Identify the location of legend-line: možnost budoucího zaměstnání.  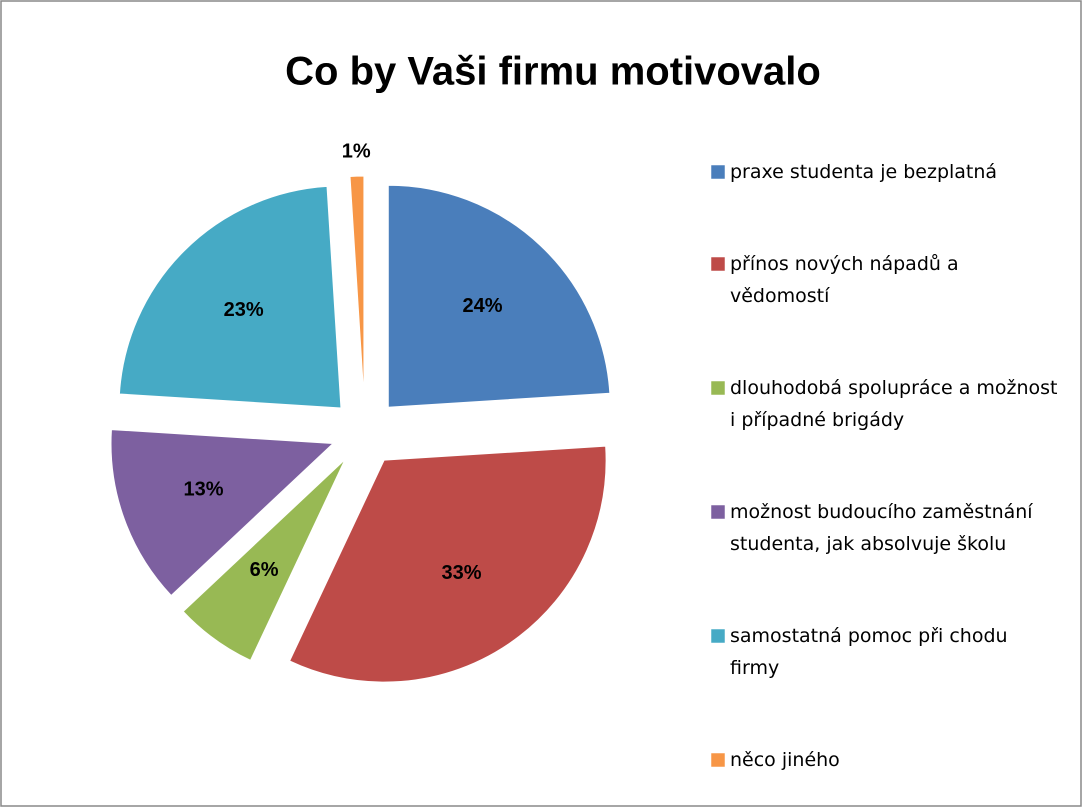
(881, 512).